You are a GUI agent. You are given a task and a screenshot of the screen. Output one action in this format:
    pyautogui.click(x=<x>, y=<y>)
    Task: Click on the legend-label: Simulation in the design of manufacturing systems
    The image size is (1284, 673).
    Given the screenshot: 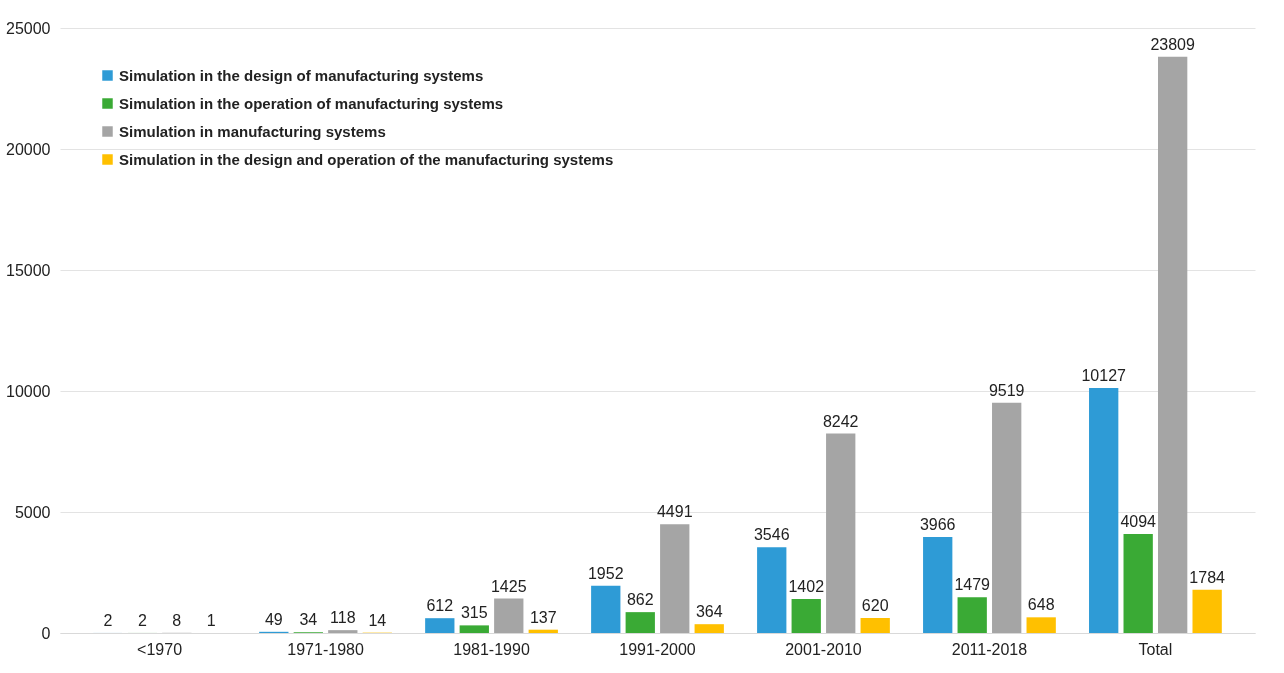 What is the action you would take?
    pyautogui.click(x=301, y=75)
    